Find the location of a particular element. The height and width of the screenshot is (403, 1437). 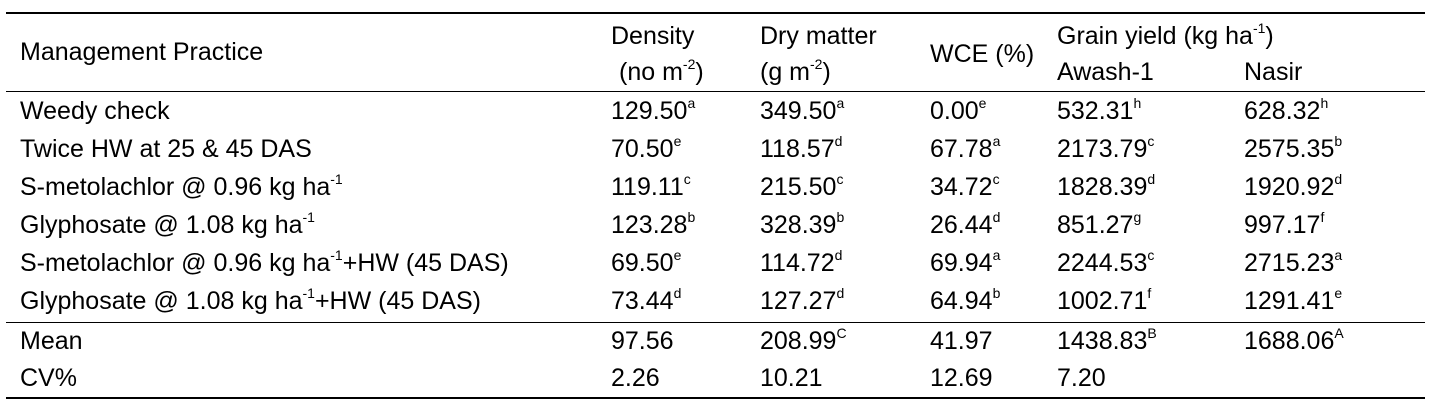

management-practice-cell: Glyphosate @ 1.08 kg ha-1+HW (45 DAS) is located at coordinates (250, 299).